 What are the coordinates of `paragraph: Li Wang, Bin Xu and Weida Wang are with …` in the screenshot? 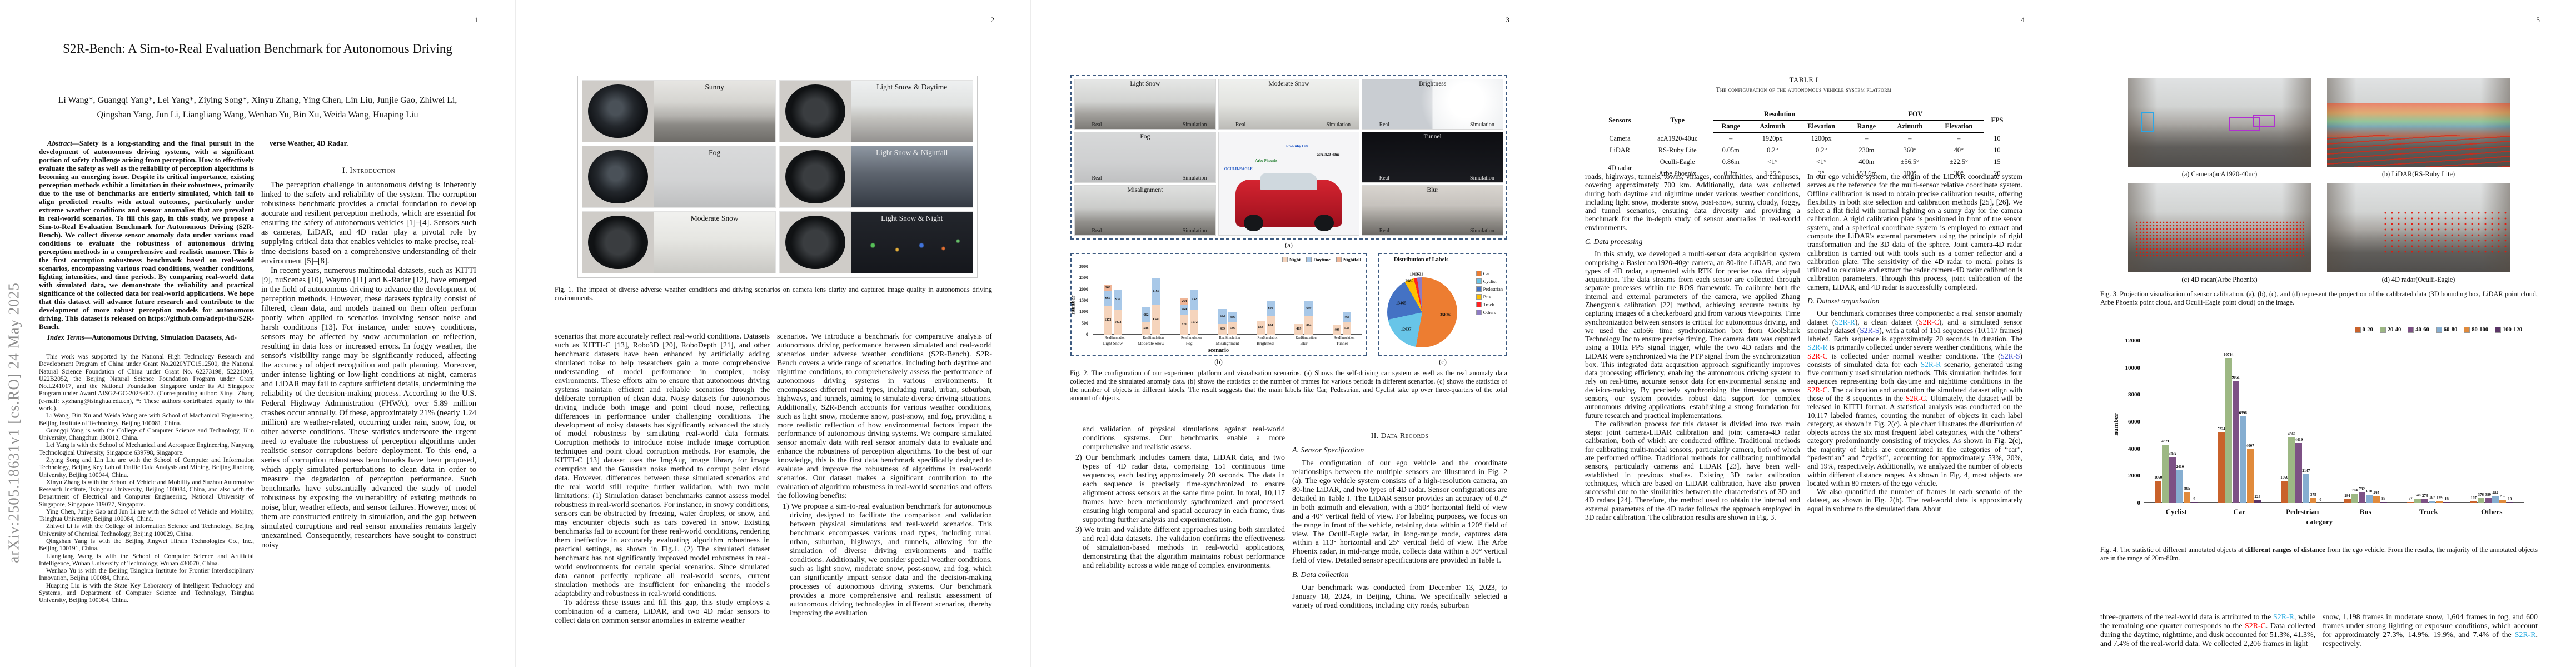 It's located at (146, 419).